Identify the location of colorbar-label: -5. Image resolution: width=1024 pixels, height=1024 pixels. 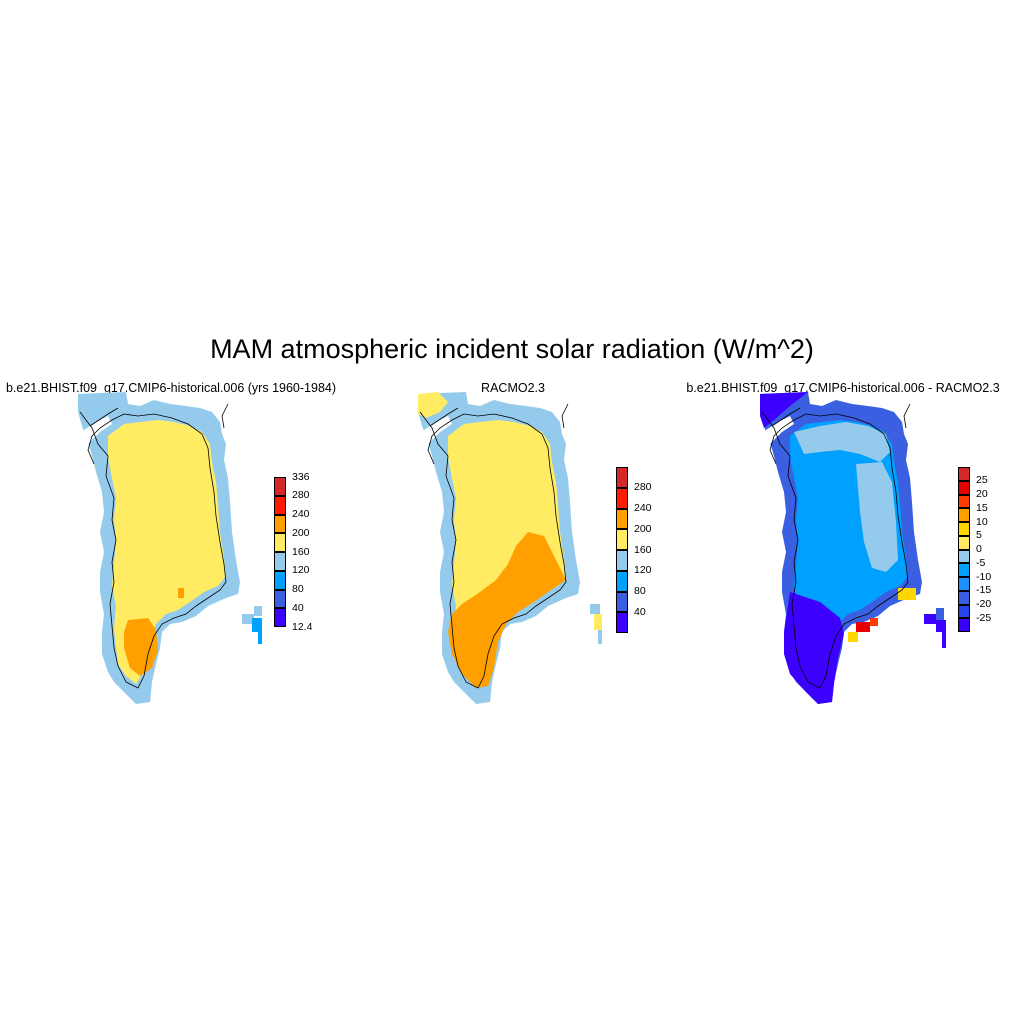
(981, 562).